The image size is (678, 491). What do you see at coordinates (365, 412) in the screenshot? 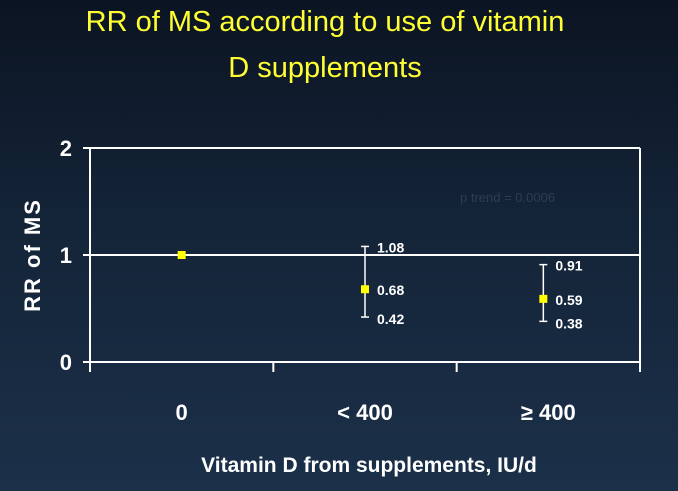
I see `x-tick-label-1: < 400` at bounding box center [365, 412].